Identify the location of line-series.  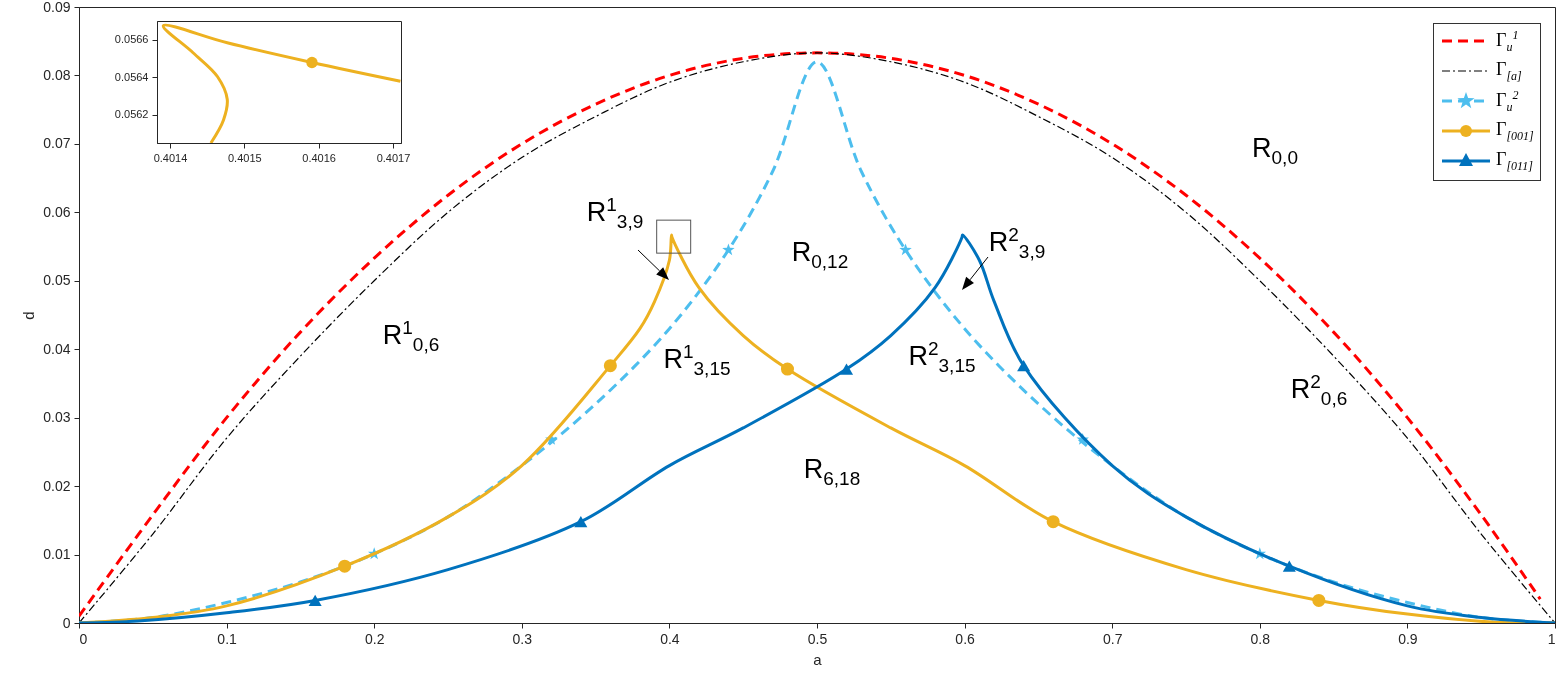
(281, 83).